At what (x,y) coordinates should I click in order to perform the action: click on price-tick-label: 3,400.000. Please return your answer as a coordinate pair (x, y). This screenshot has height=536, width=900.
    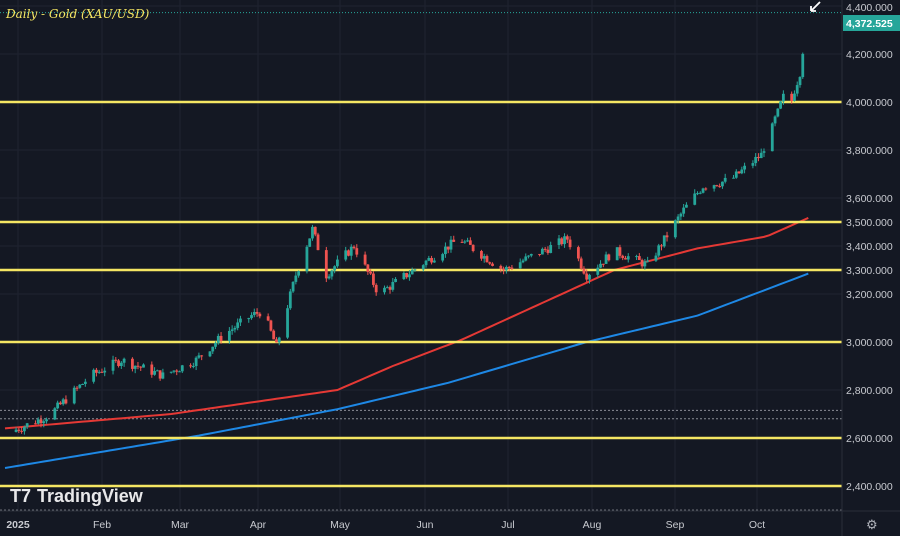
    Looking at the image, I should click on (869, 247).